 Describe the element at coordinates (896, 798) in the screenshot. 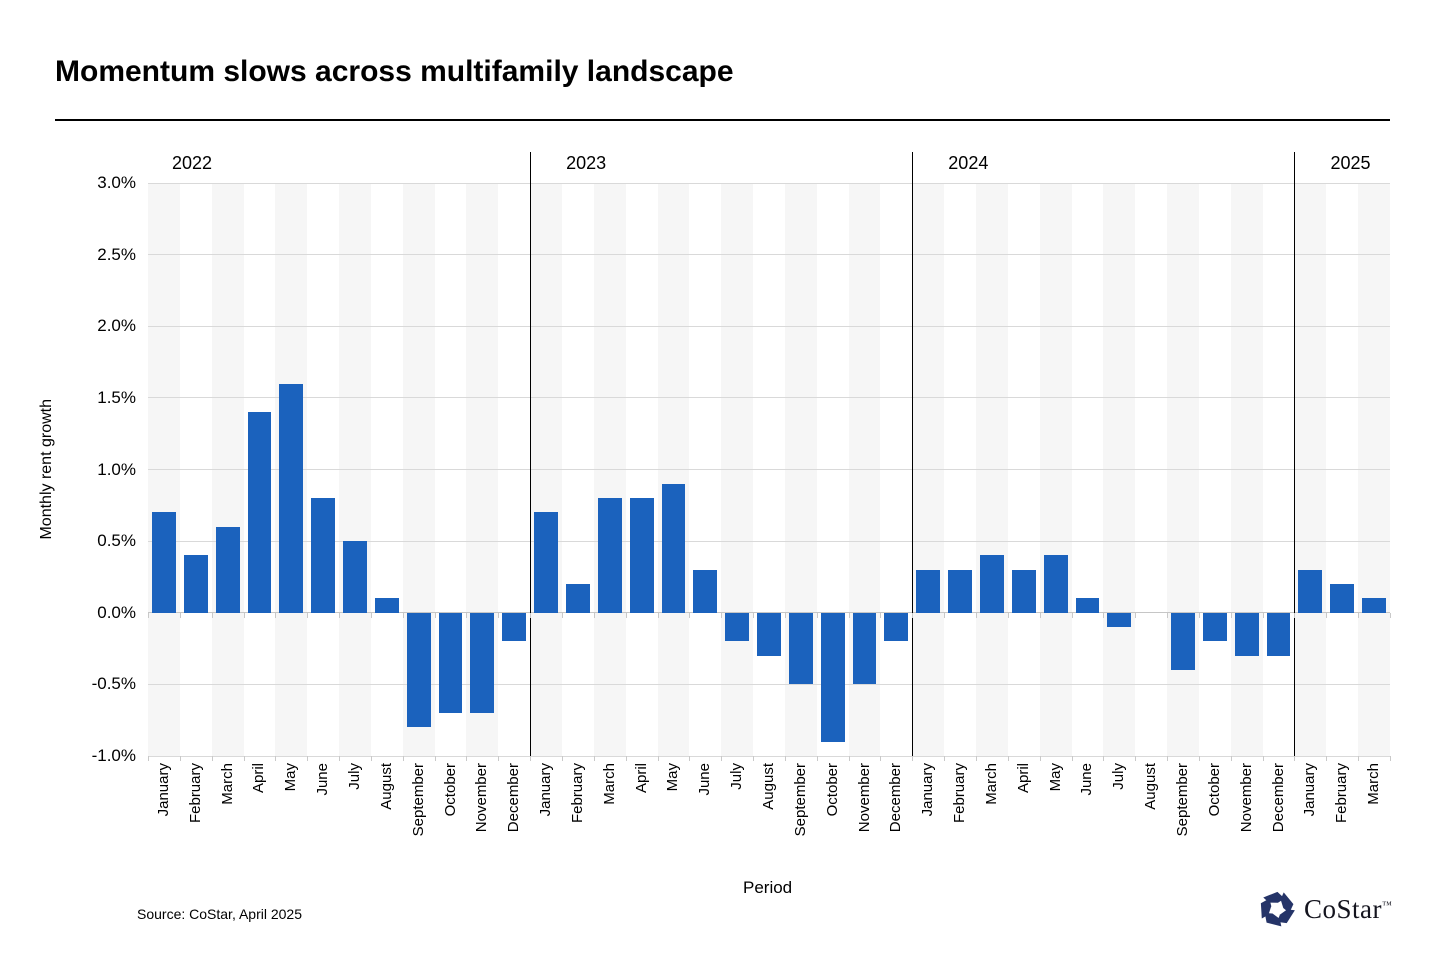

I see `month-tick-label: December` at that location.